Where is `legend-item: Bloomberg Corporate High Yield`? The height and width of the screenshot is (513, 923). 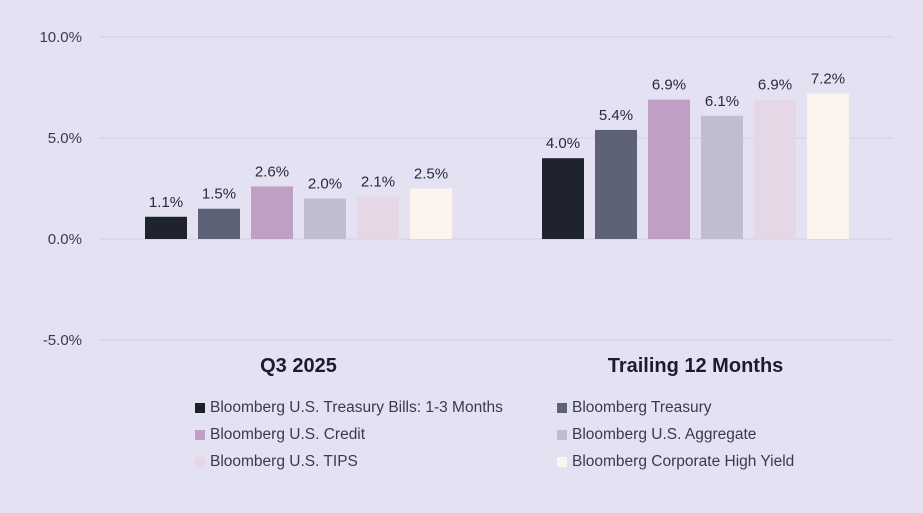 legend-item: Bloomberg Corporate High Yield is located at coordinates (692, 461).